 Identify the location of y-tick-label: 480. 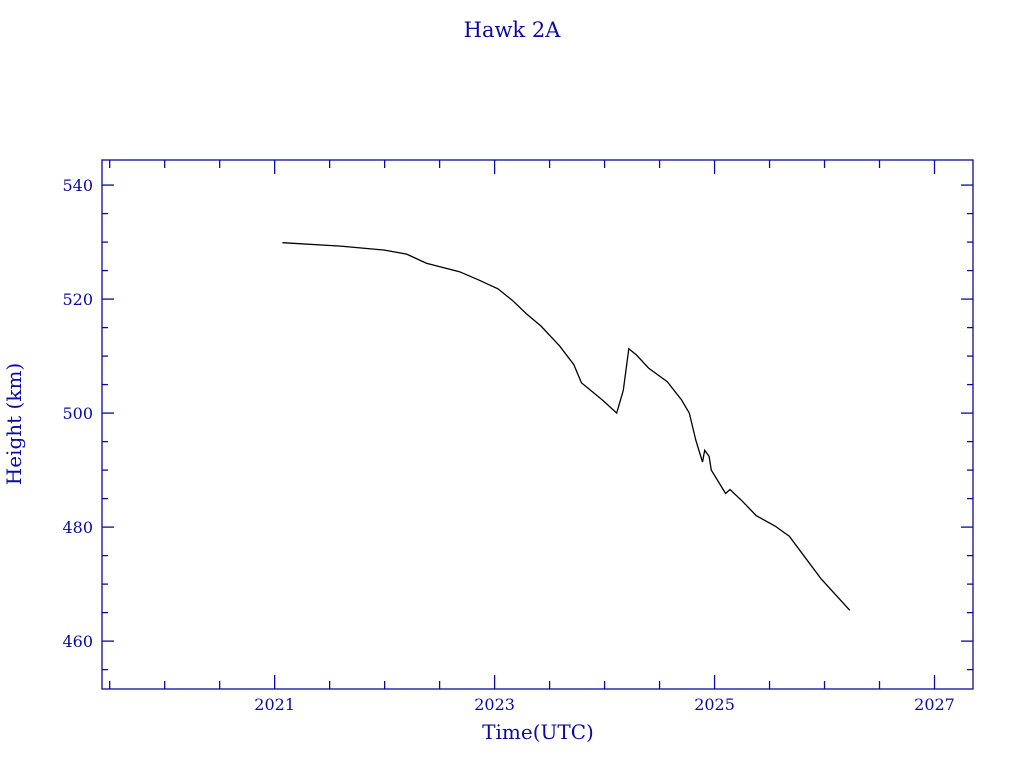
(77, 527).